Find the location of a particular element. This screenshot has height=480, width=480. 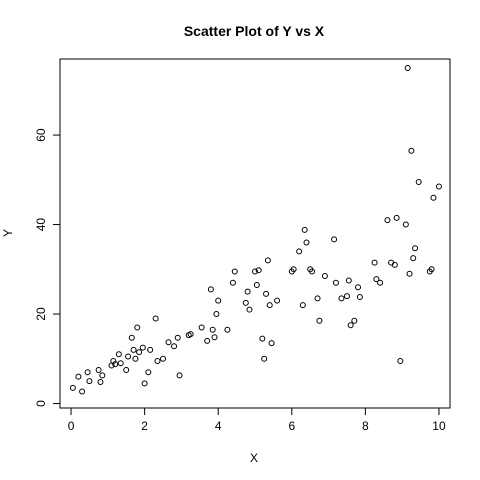

y-tick-label: 40 is located at coordinates (41, 225).